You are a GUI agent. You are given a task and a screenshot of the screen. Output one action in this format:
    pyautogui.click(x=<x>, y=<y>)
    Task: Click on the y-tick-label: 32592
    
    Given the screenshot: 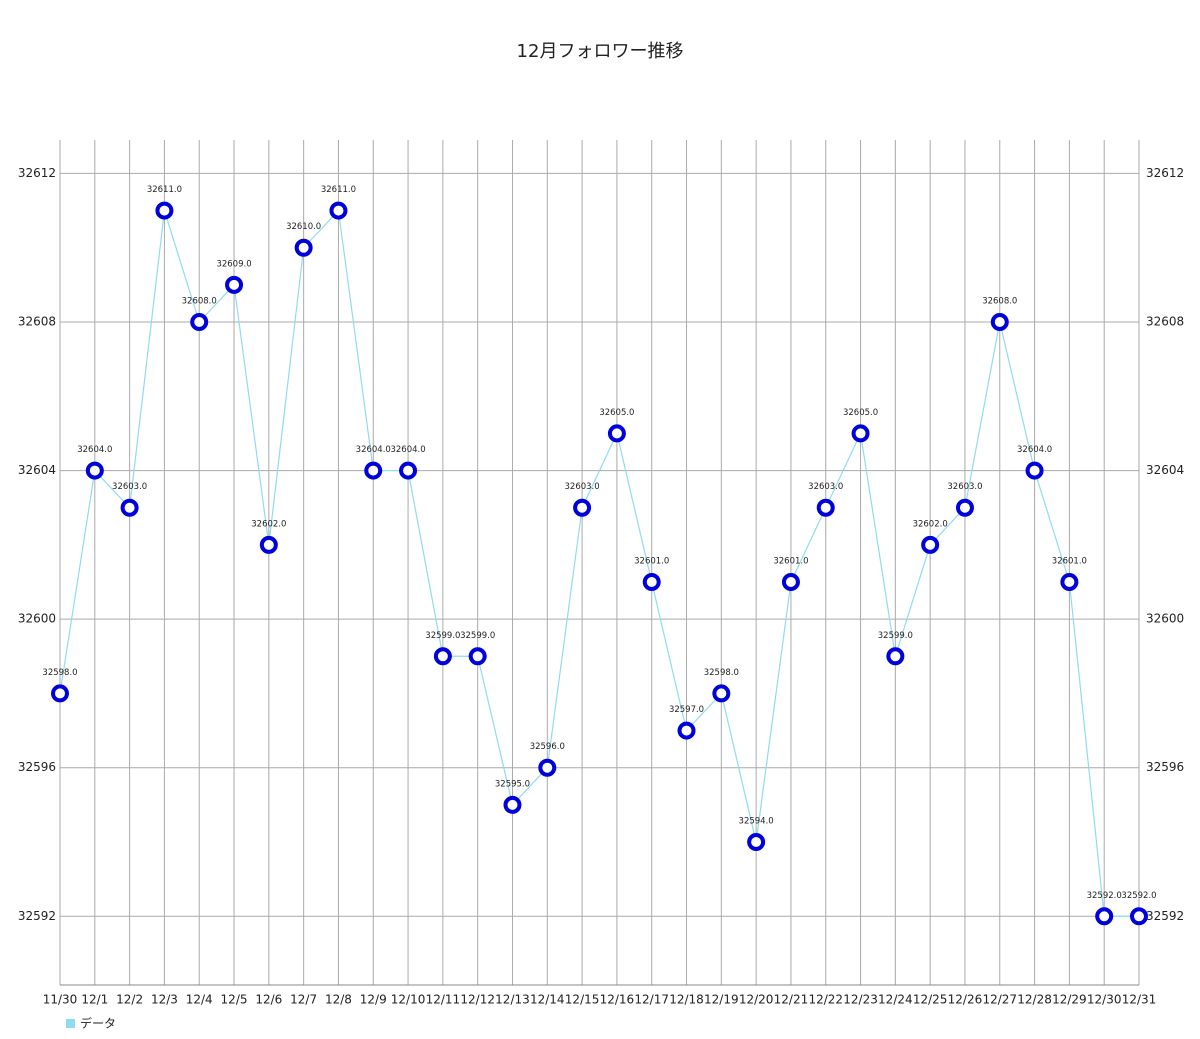 What is the action you would take?
    pyautogui.click(x=37, y=916)
    